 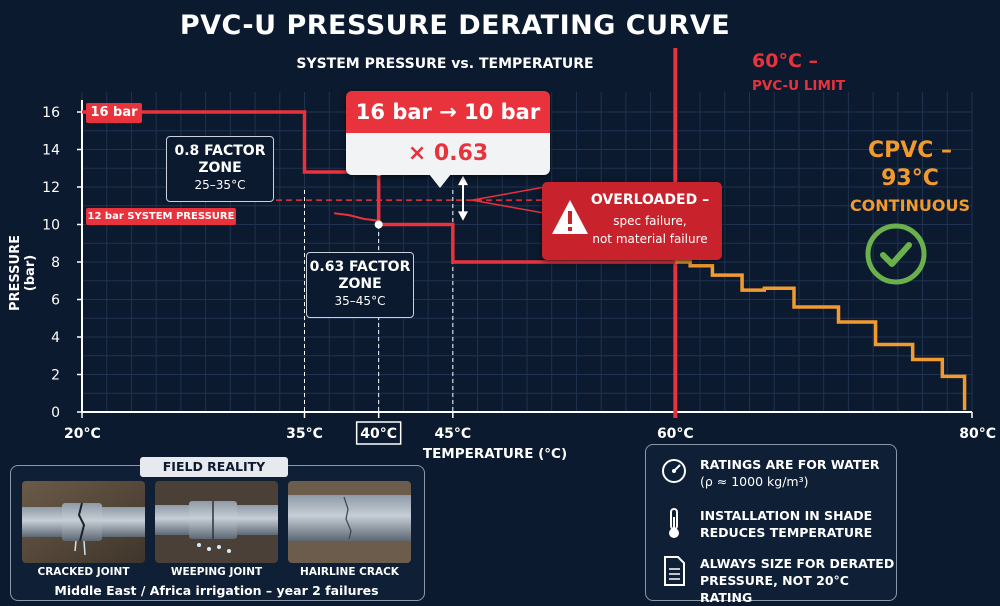 What do you see at coordinates (463, 216) in the screenshot?
I see `gap-arrow-head-down` at bounding box center [463, 216].